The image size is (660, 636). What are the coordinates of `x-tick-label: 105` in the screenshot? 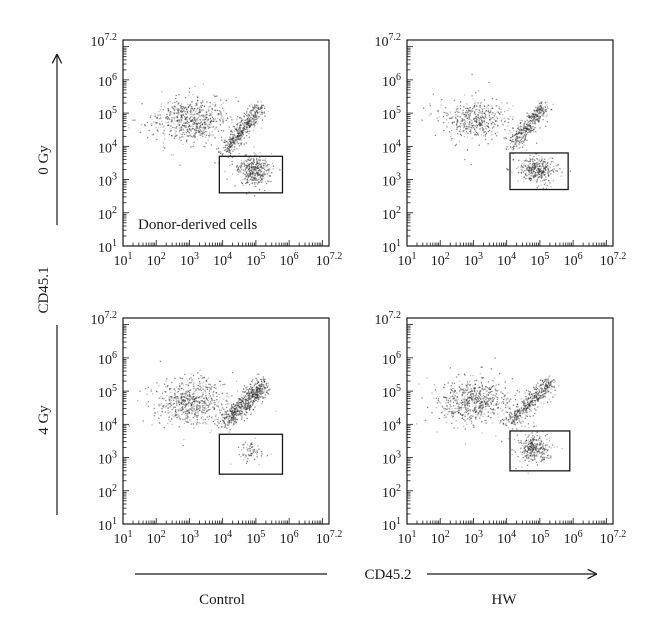 It's located at (255, 260).